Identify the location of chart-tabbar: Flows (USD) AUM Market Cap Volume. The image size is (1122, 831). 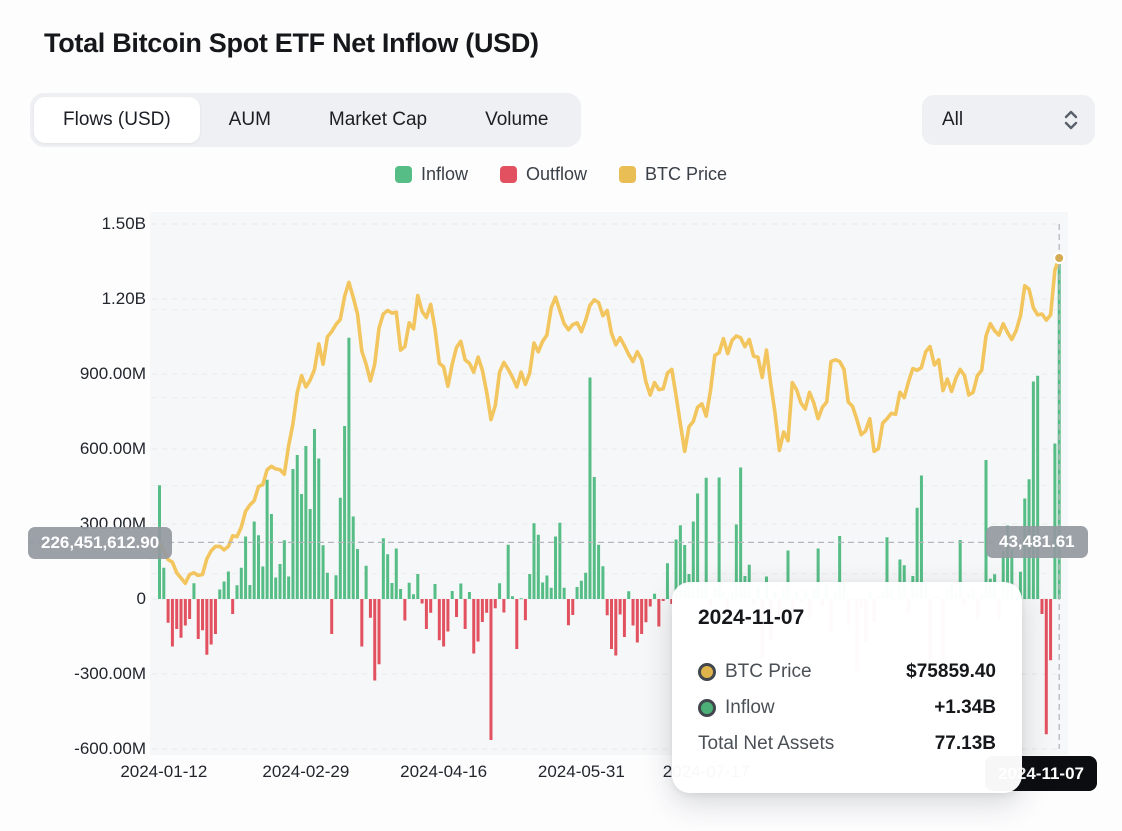
(306, 120).